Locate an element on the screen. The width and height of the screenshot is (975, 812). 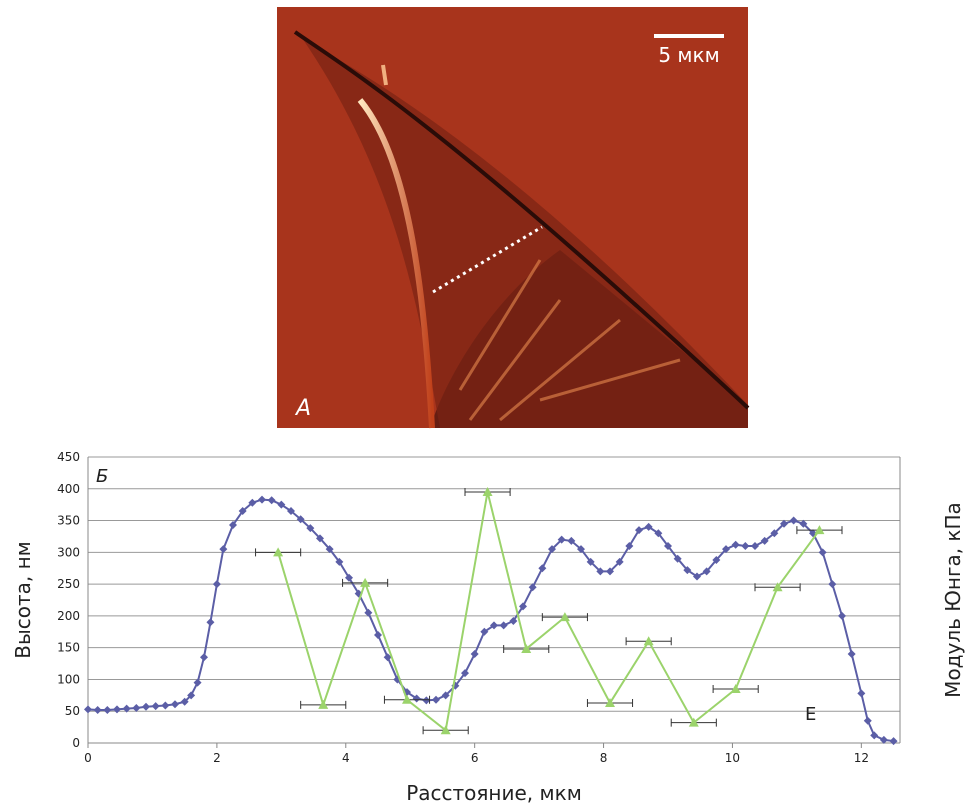
y-tick-label: 50 is located at coordinates (72, 711).